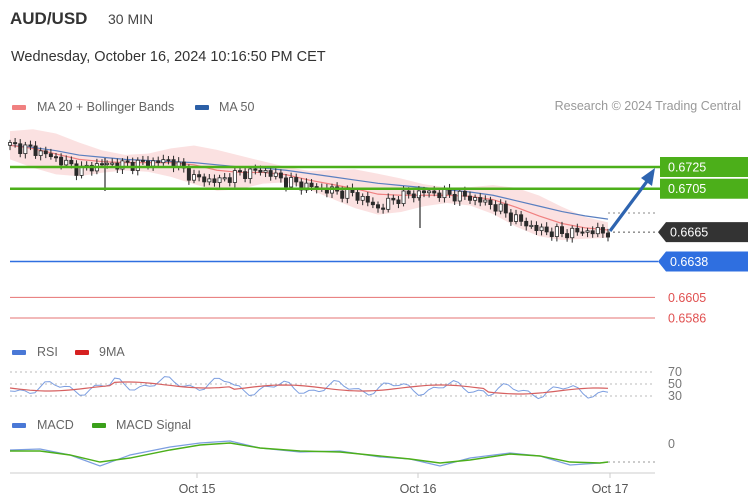  Describe the element at coordinates (82, 352) in the screenshot. I see `legend-9ma-swatch` at that location.